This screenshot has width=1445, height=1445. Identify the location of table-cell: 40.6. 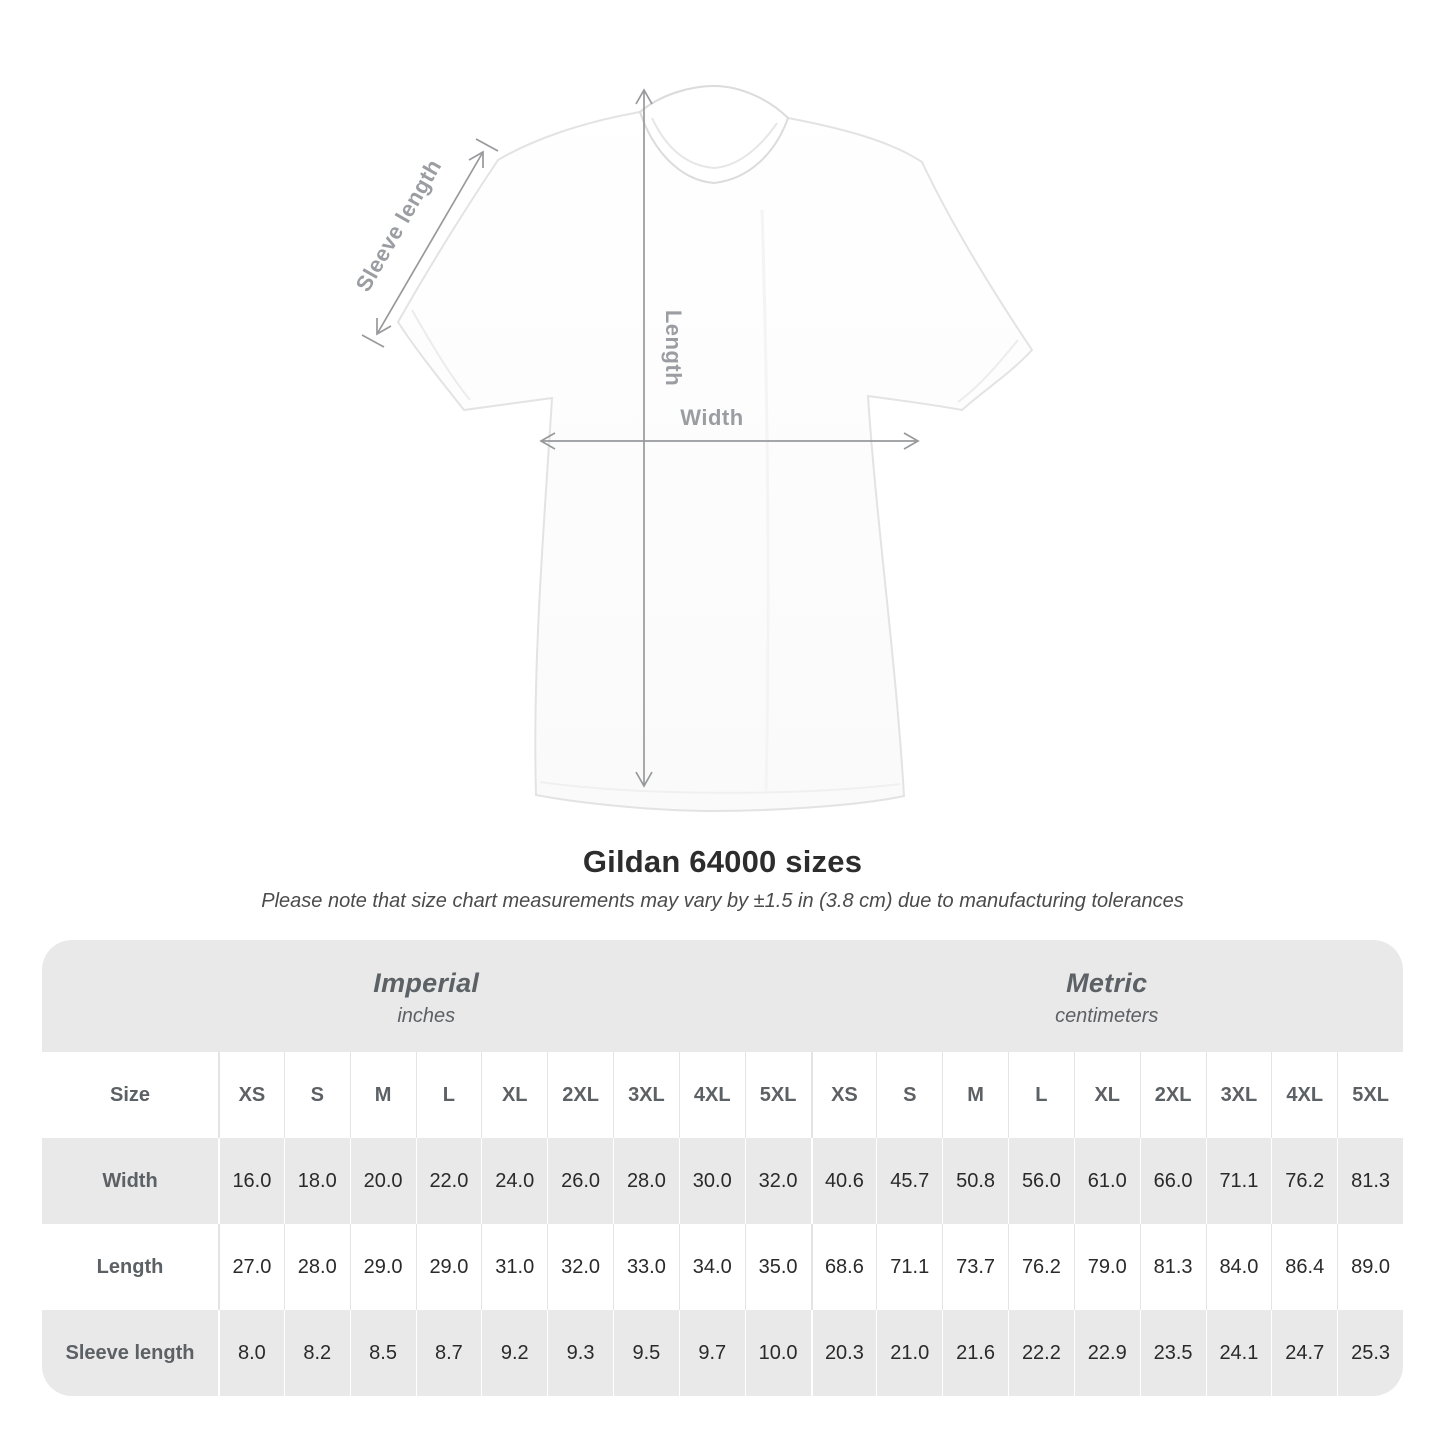
(843, 1181).